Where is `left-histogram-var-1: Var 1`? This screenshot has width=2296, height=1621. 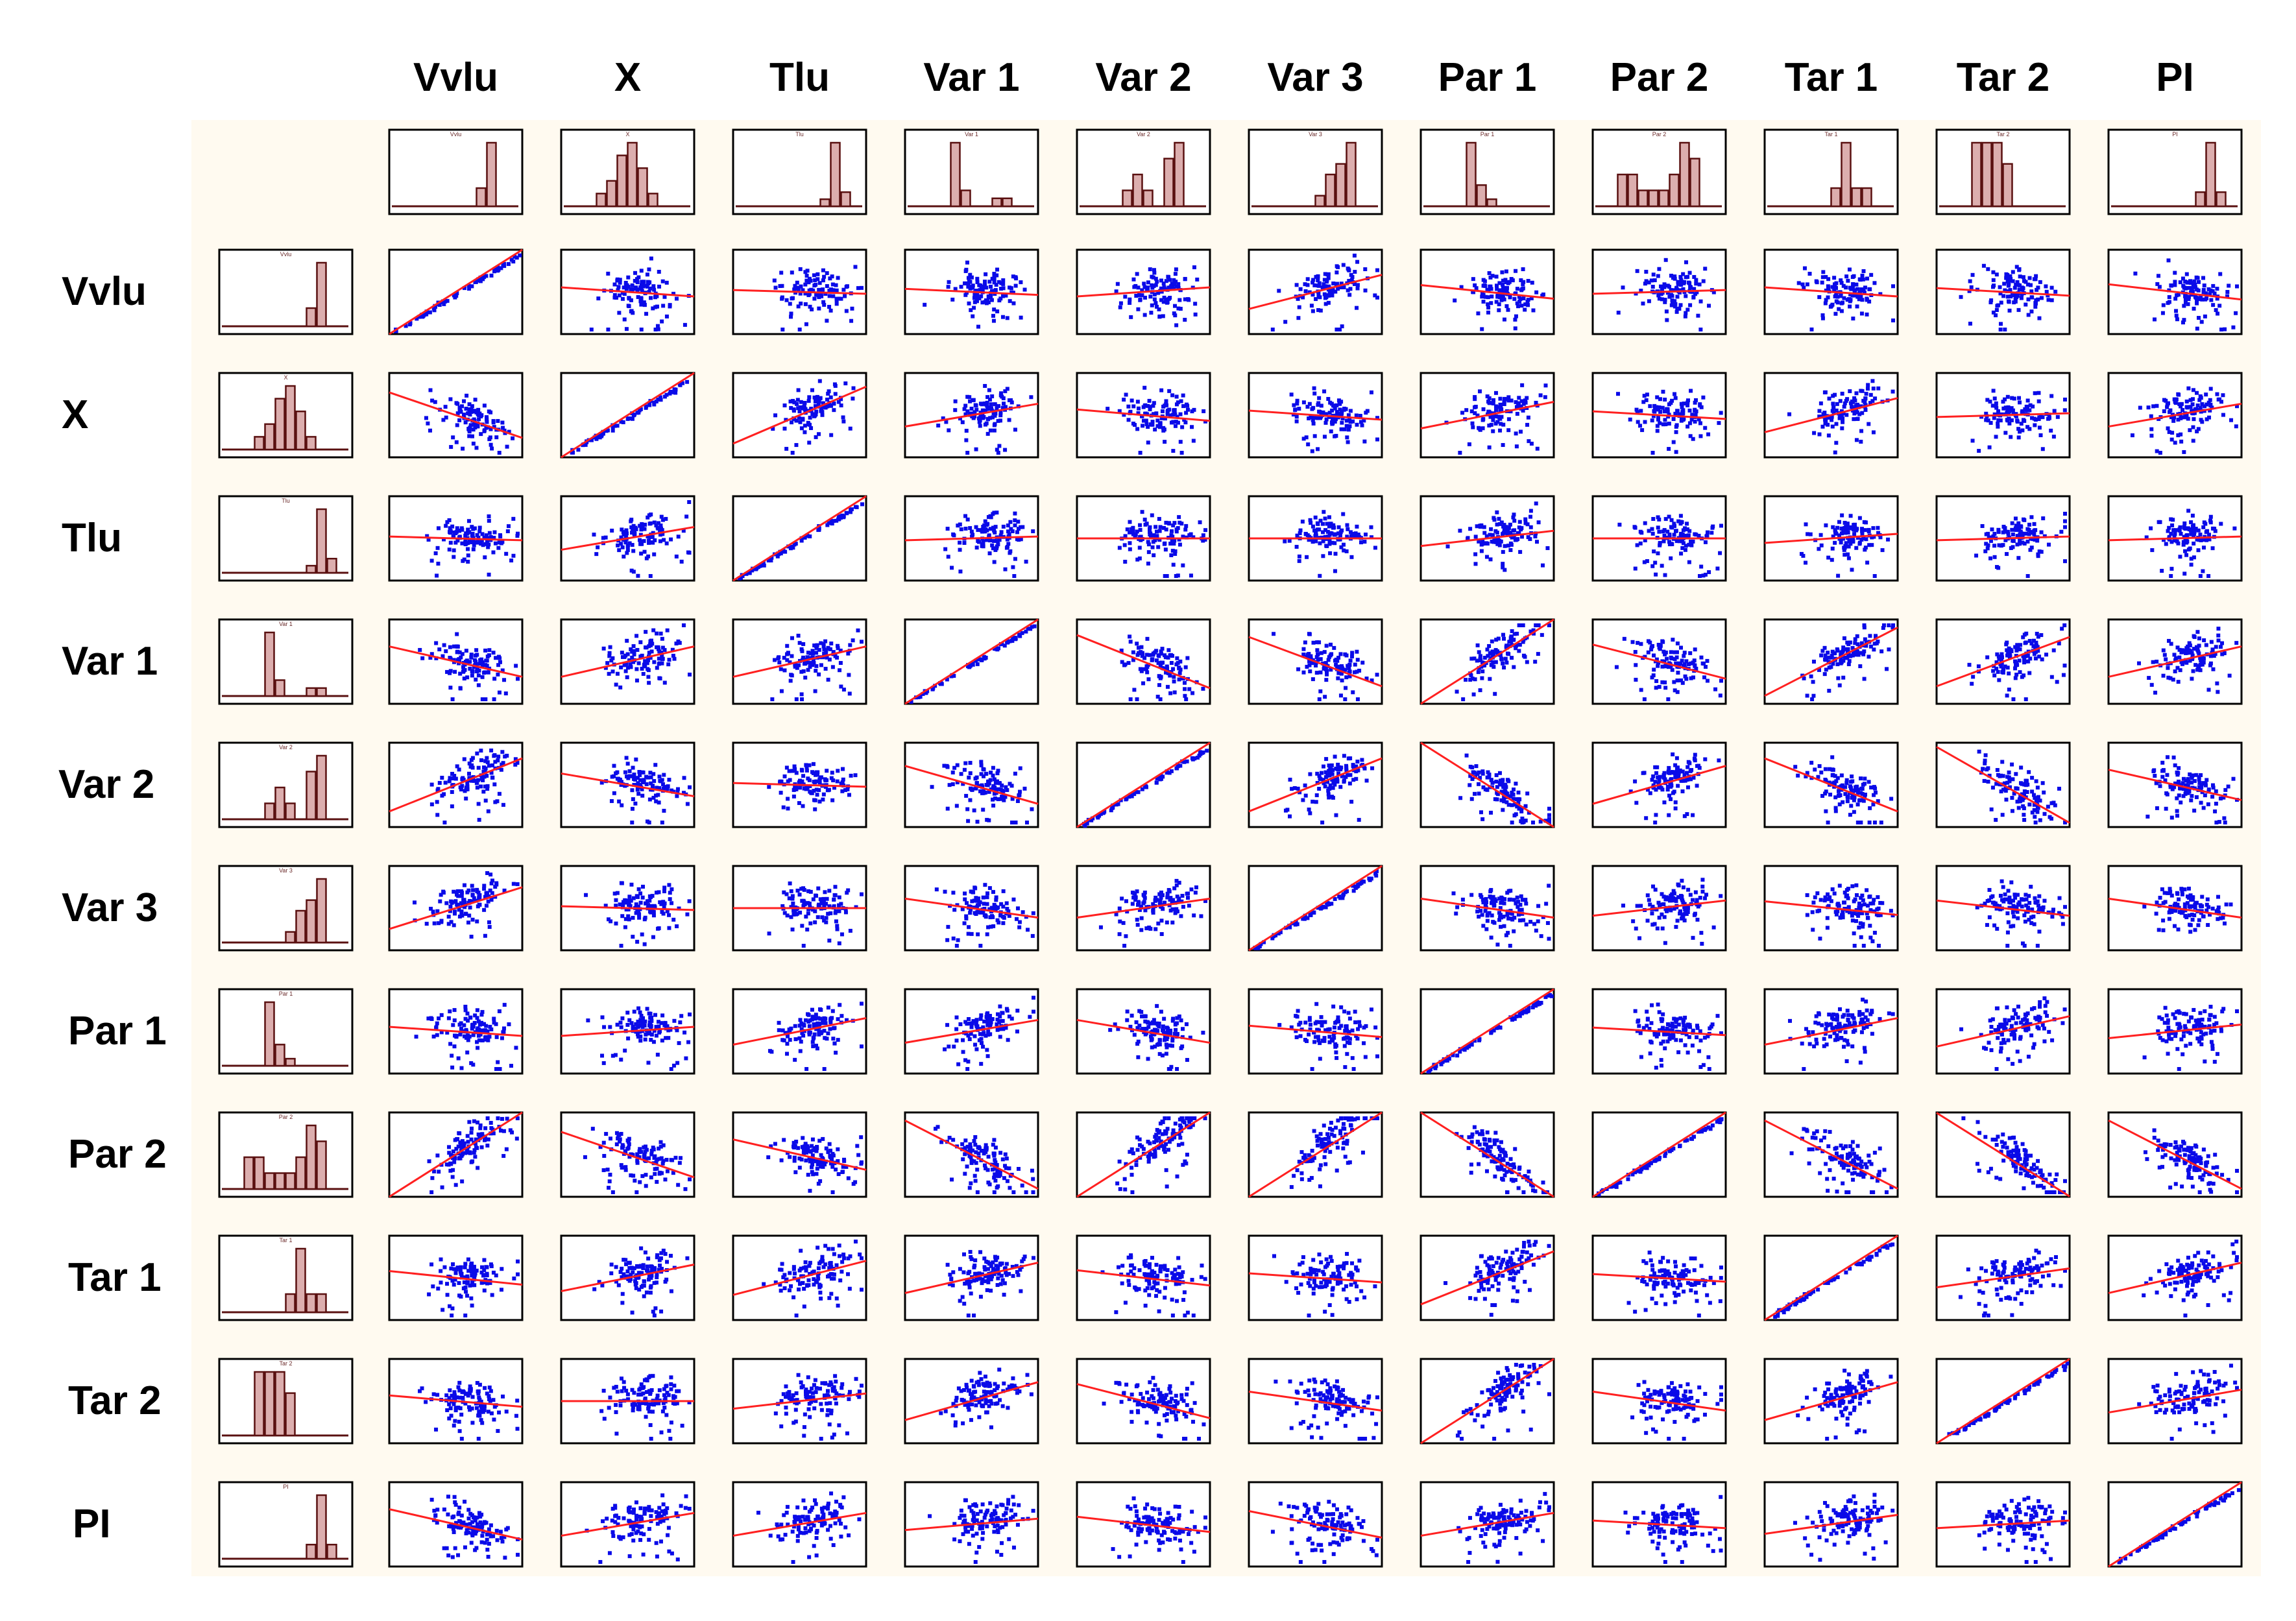 left-histogram-var-1: Var 1 is located at coordinates (286, 661).